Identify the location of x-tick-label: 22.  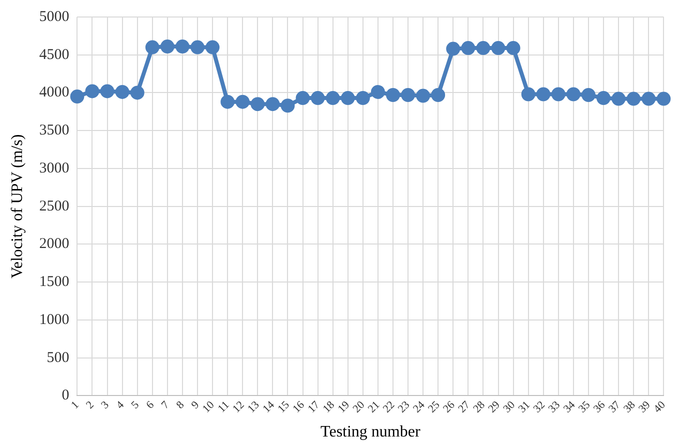
(389, 407).